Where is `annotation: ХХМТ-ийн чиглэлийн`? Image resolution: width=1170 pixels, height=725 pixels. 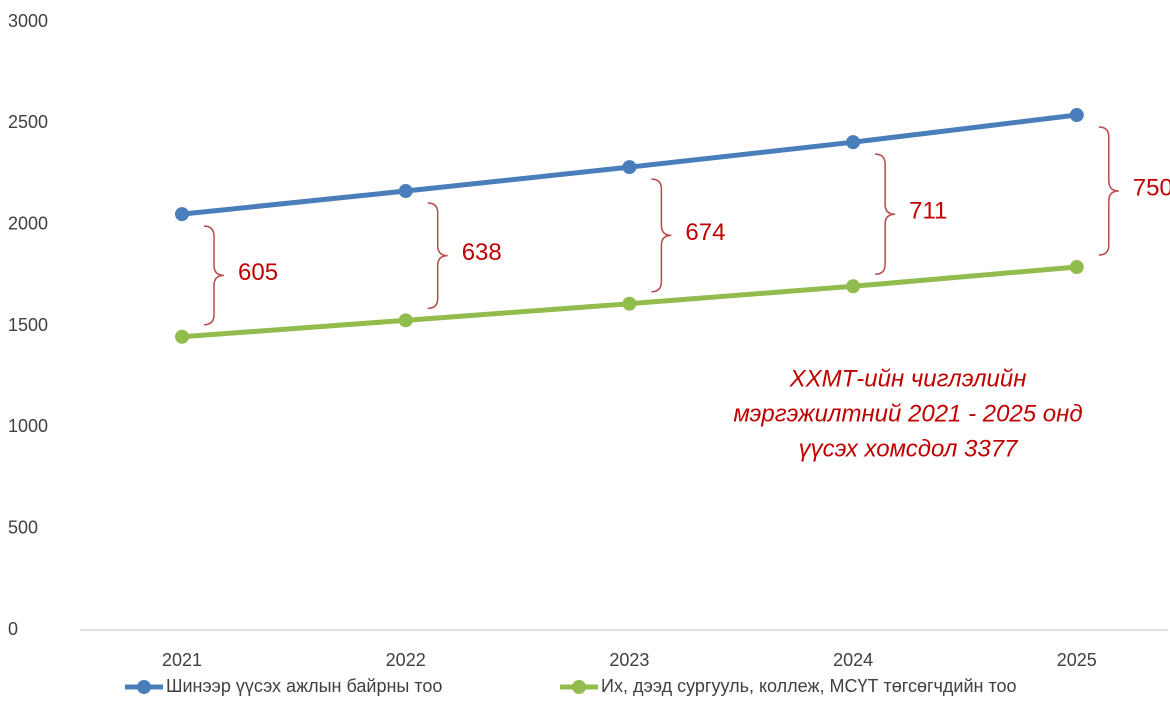
annotation: ХХМТ-ийн чиглэлийн is located at coordinates (908, 378).